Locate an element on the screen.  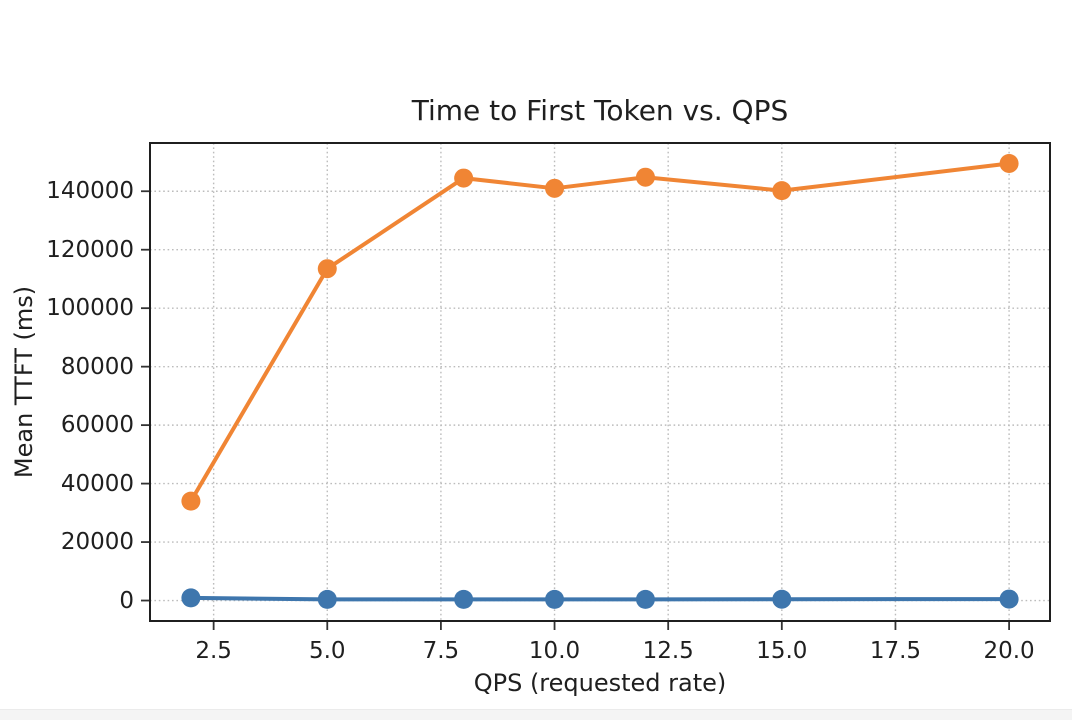
y-tick-label: 40000 is located at coordinates (97, 483).